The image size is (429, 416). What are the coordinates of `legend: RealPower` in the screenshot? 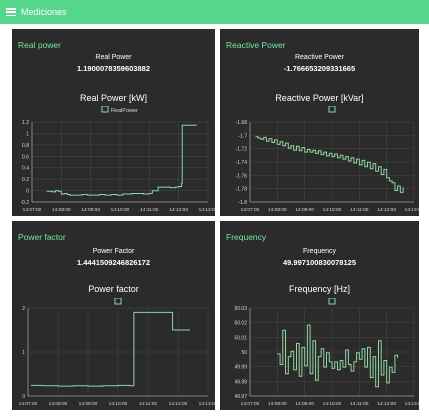 It's located at (119, 110).